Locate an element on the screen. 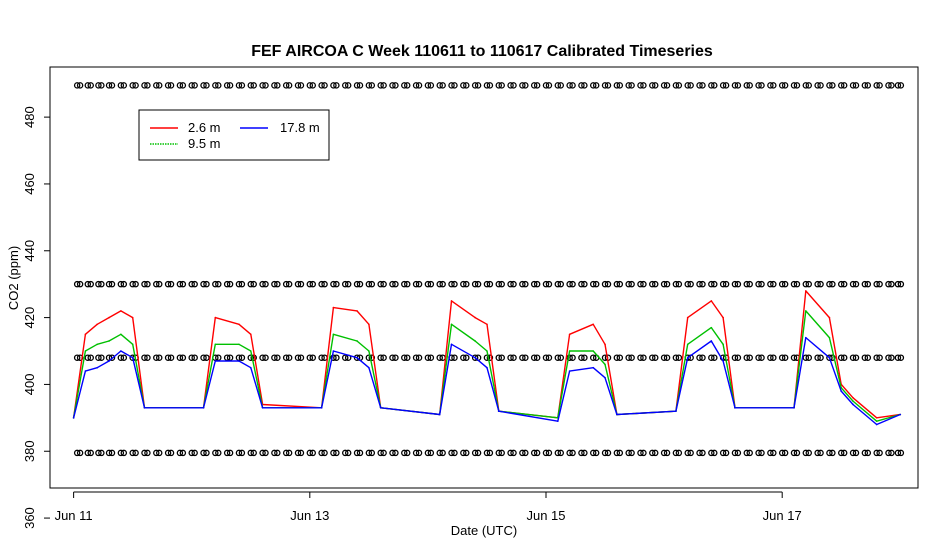  y-tick-label-440: 440 is located at coordinates (29, 251).